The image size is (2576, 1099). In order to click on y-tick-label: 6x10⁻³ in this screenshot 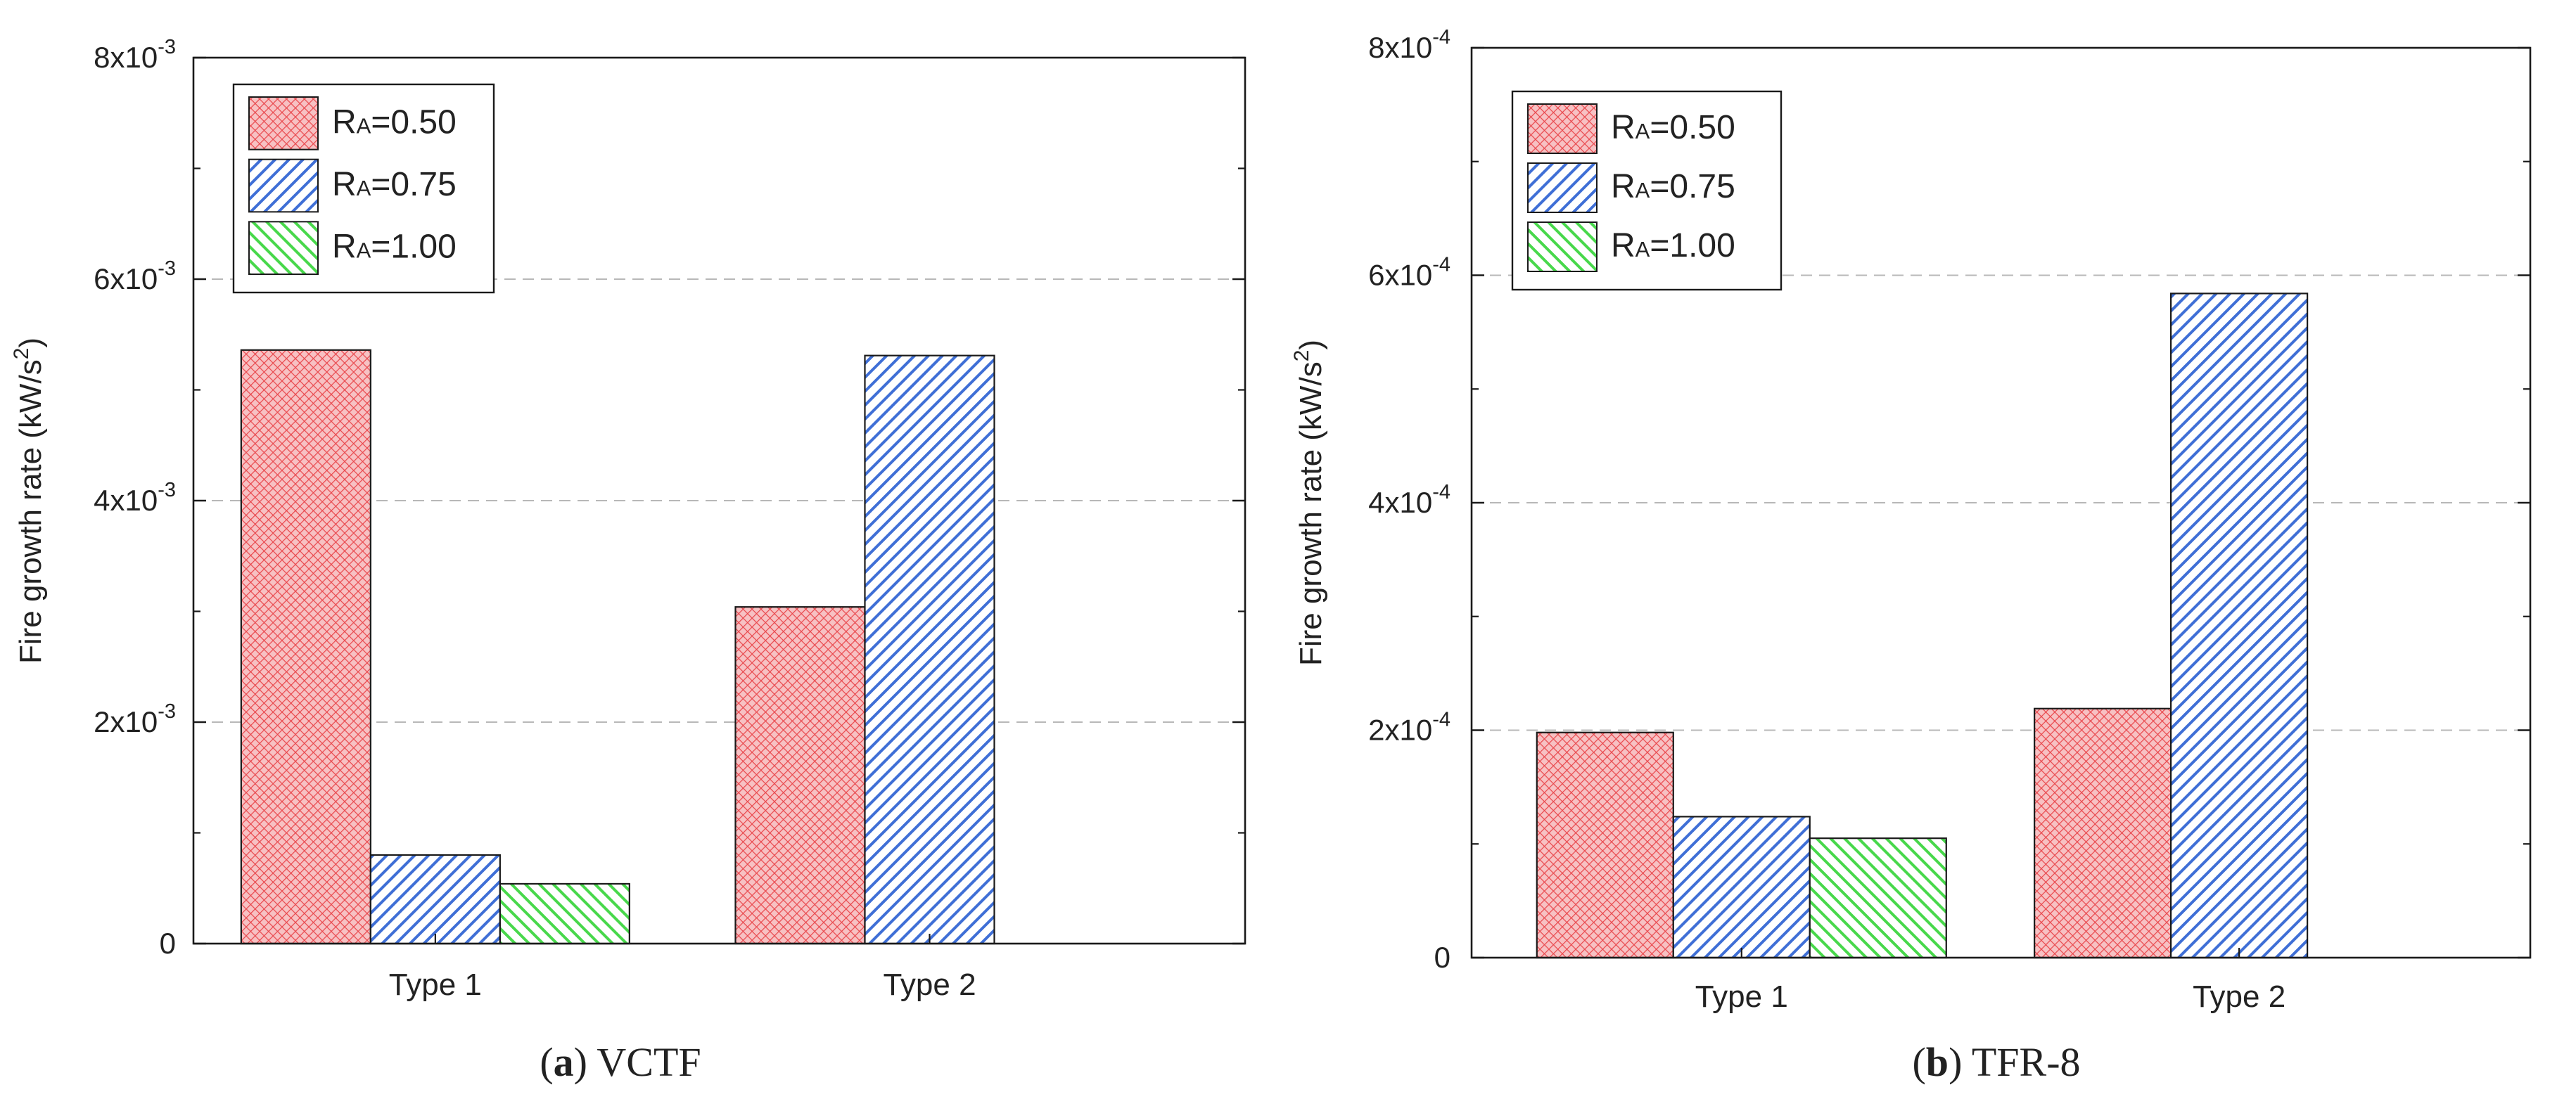, I will do `click(135, 276)`.